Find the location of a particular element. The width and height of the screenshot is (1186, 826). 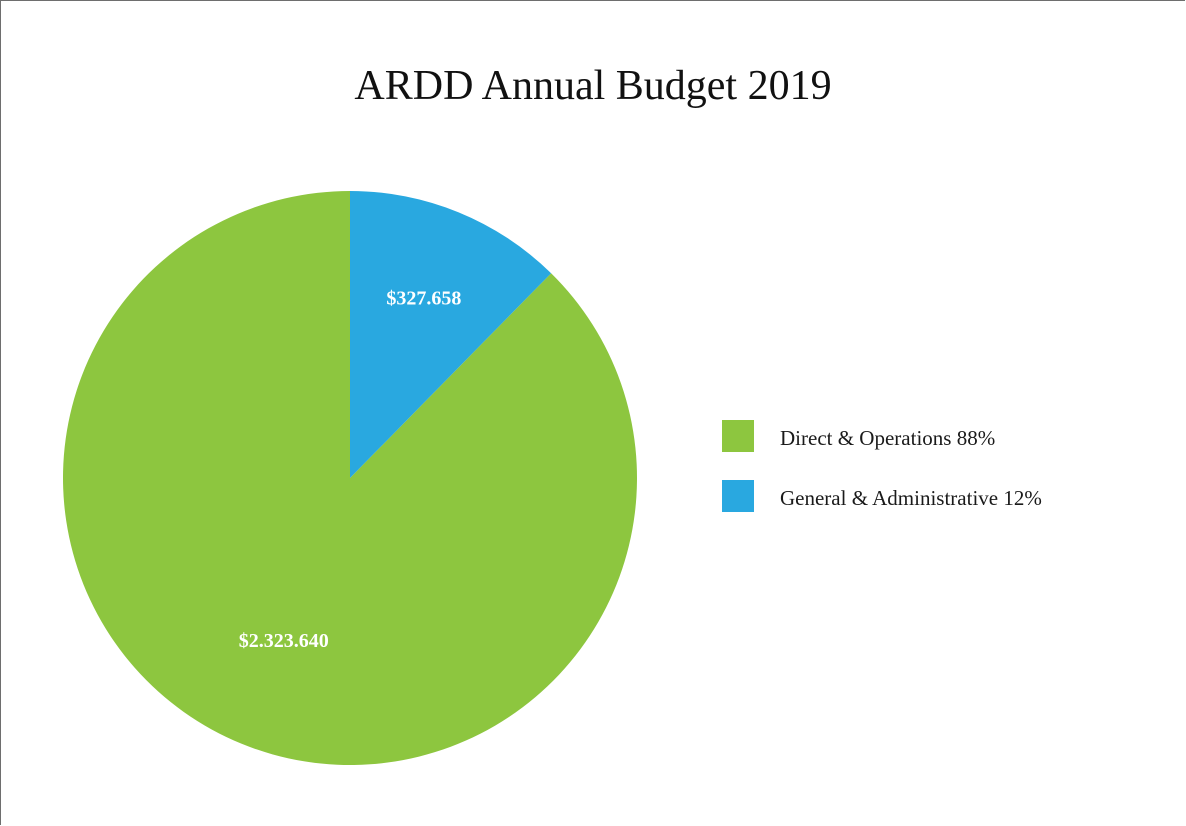

legend-swatch-direct-operations is located at coordinates (738, 436).